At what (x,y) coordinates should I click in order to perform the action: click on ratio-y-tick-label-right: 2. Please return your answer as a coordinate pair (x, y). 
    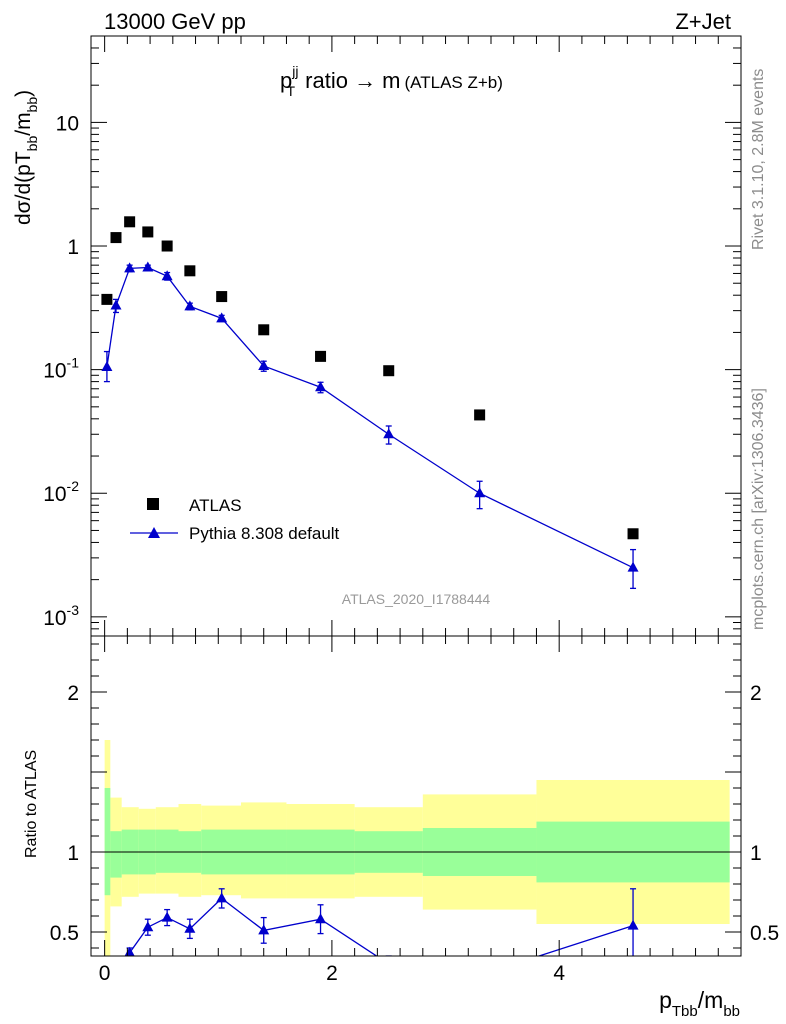
    Looking at the image, I should click on (756, 693).